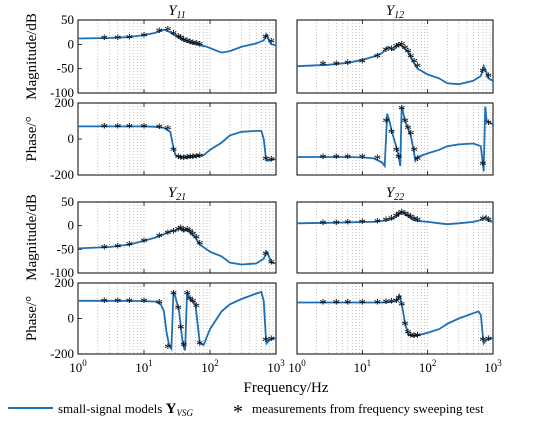  What do you see at coordinates (62, 174) in the screenshot?
I see `y-tick-label: -200` at bounding box center [62, 174].